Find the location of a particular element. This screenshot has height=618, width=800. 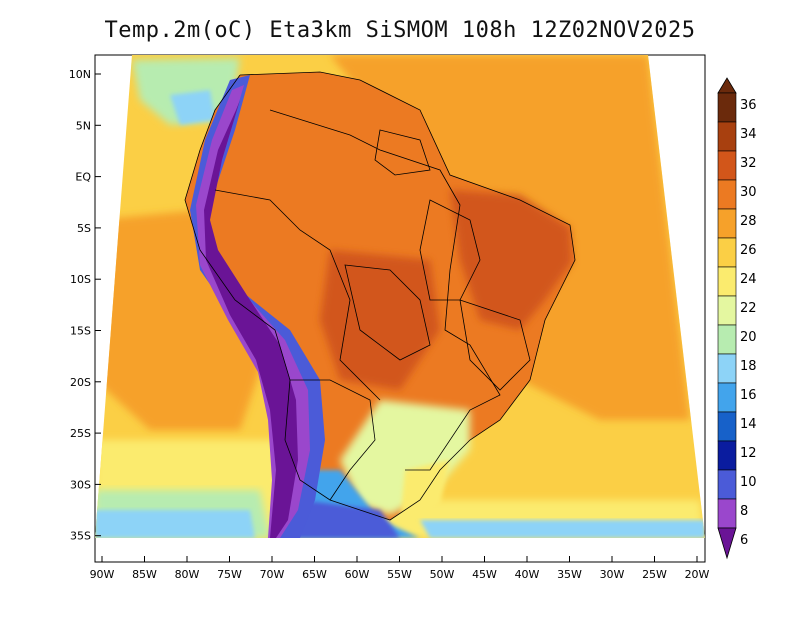

colorbar-label: 14 is located at coordinates (748, 424).